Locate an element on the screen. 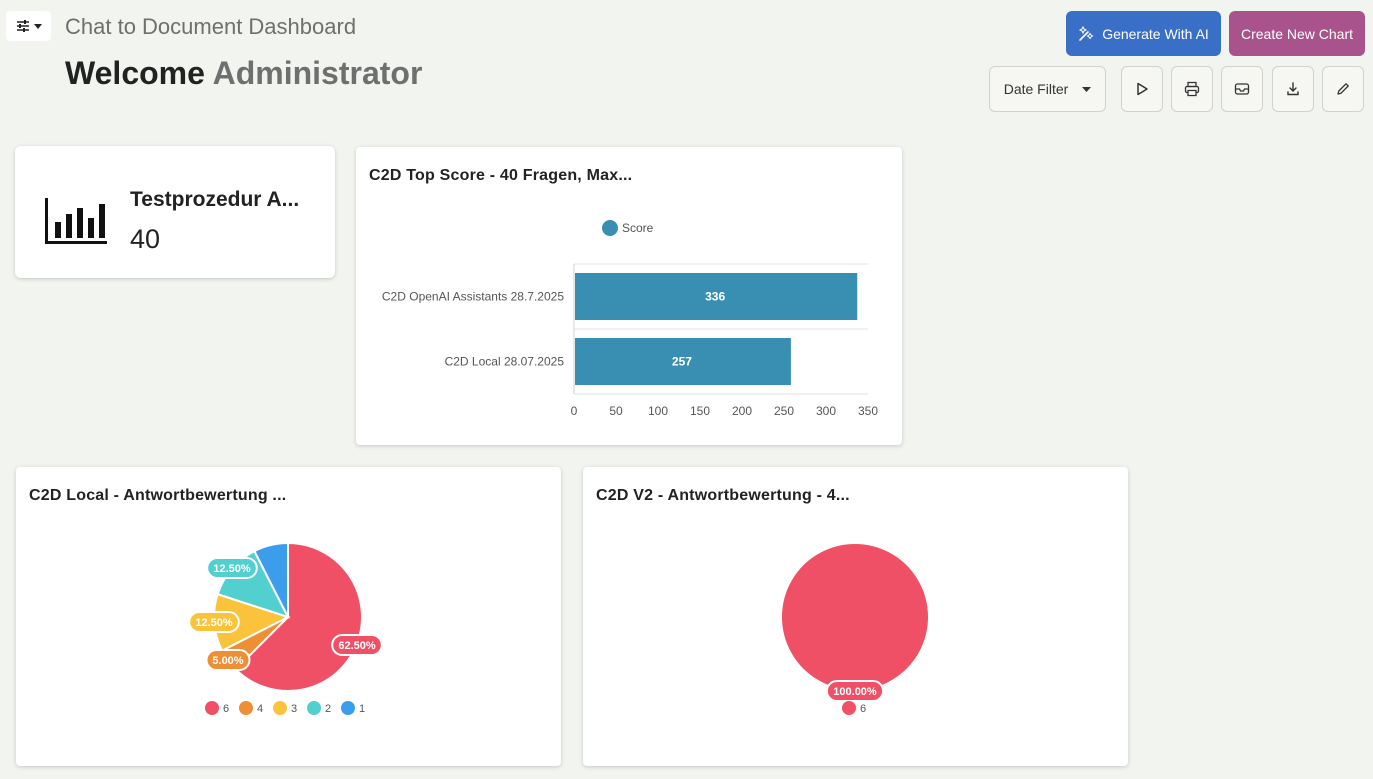  create-new-chart-label: Create New Chart is located at coordinates (1297, 33).